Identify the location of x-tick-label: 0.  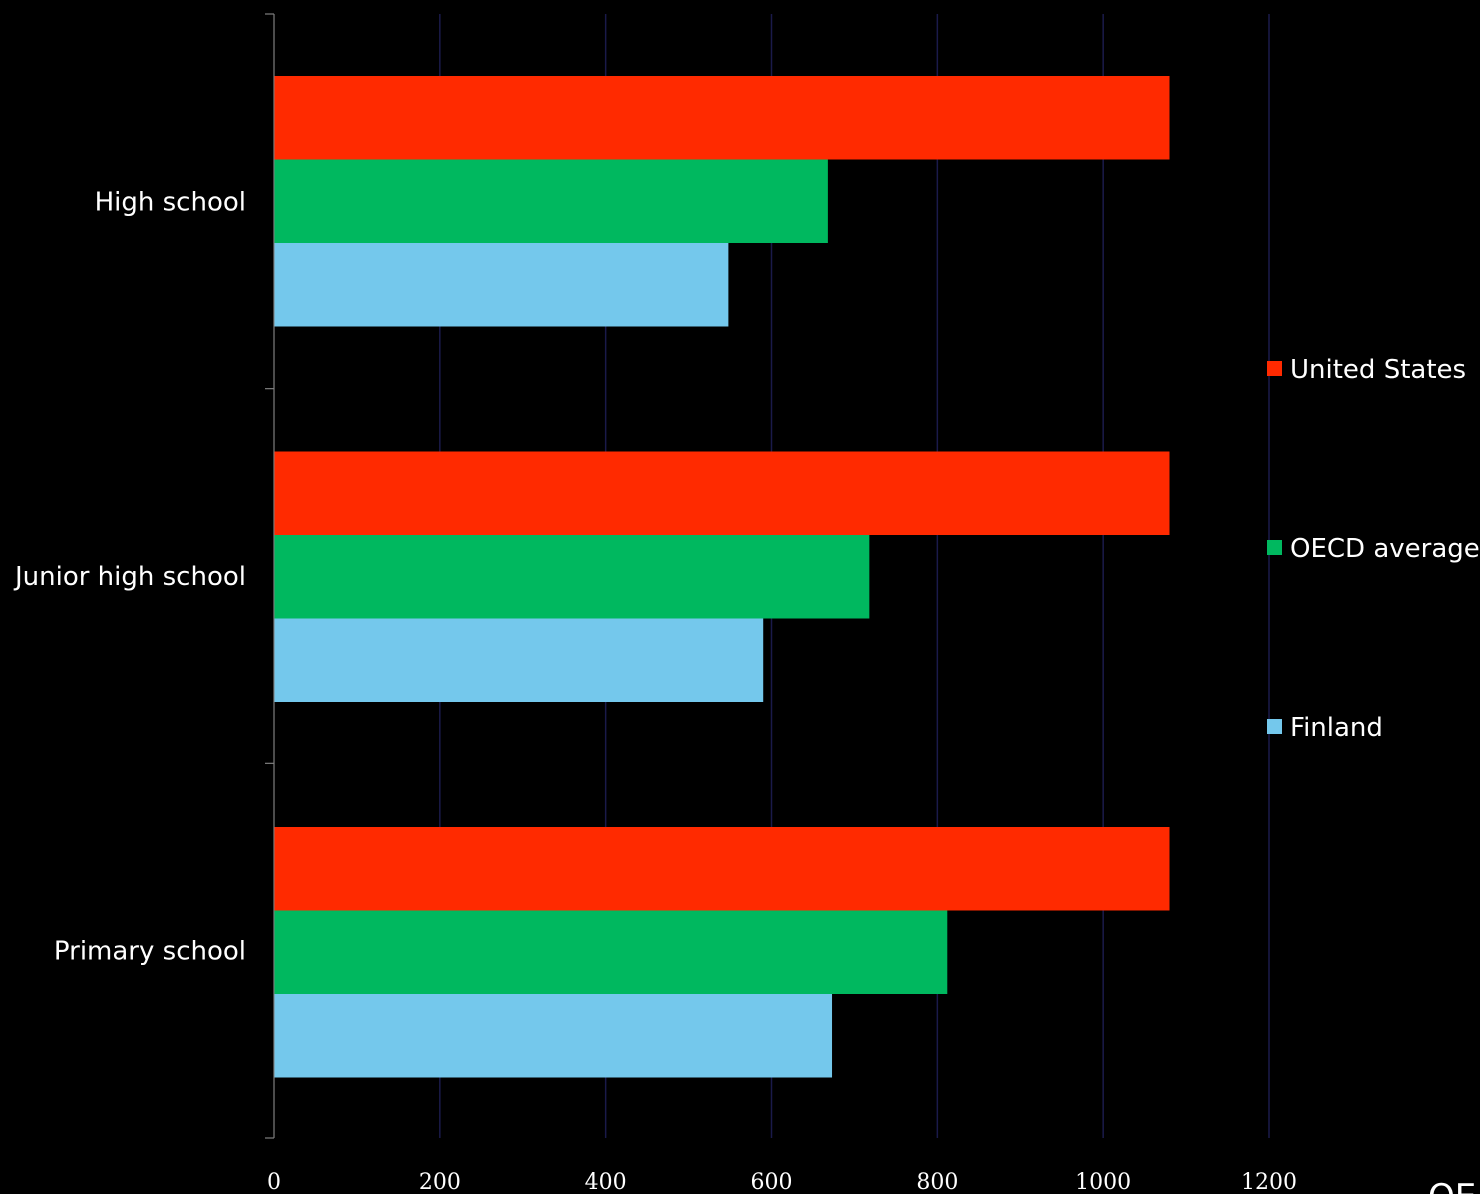
(274, 1182).